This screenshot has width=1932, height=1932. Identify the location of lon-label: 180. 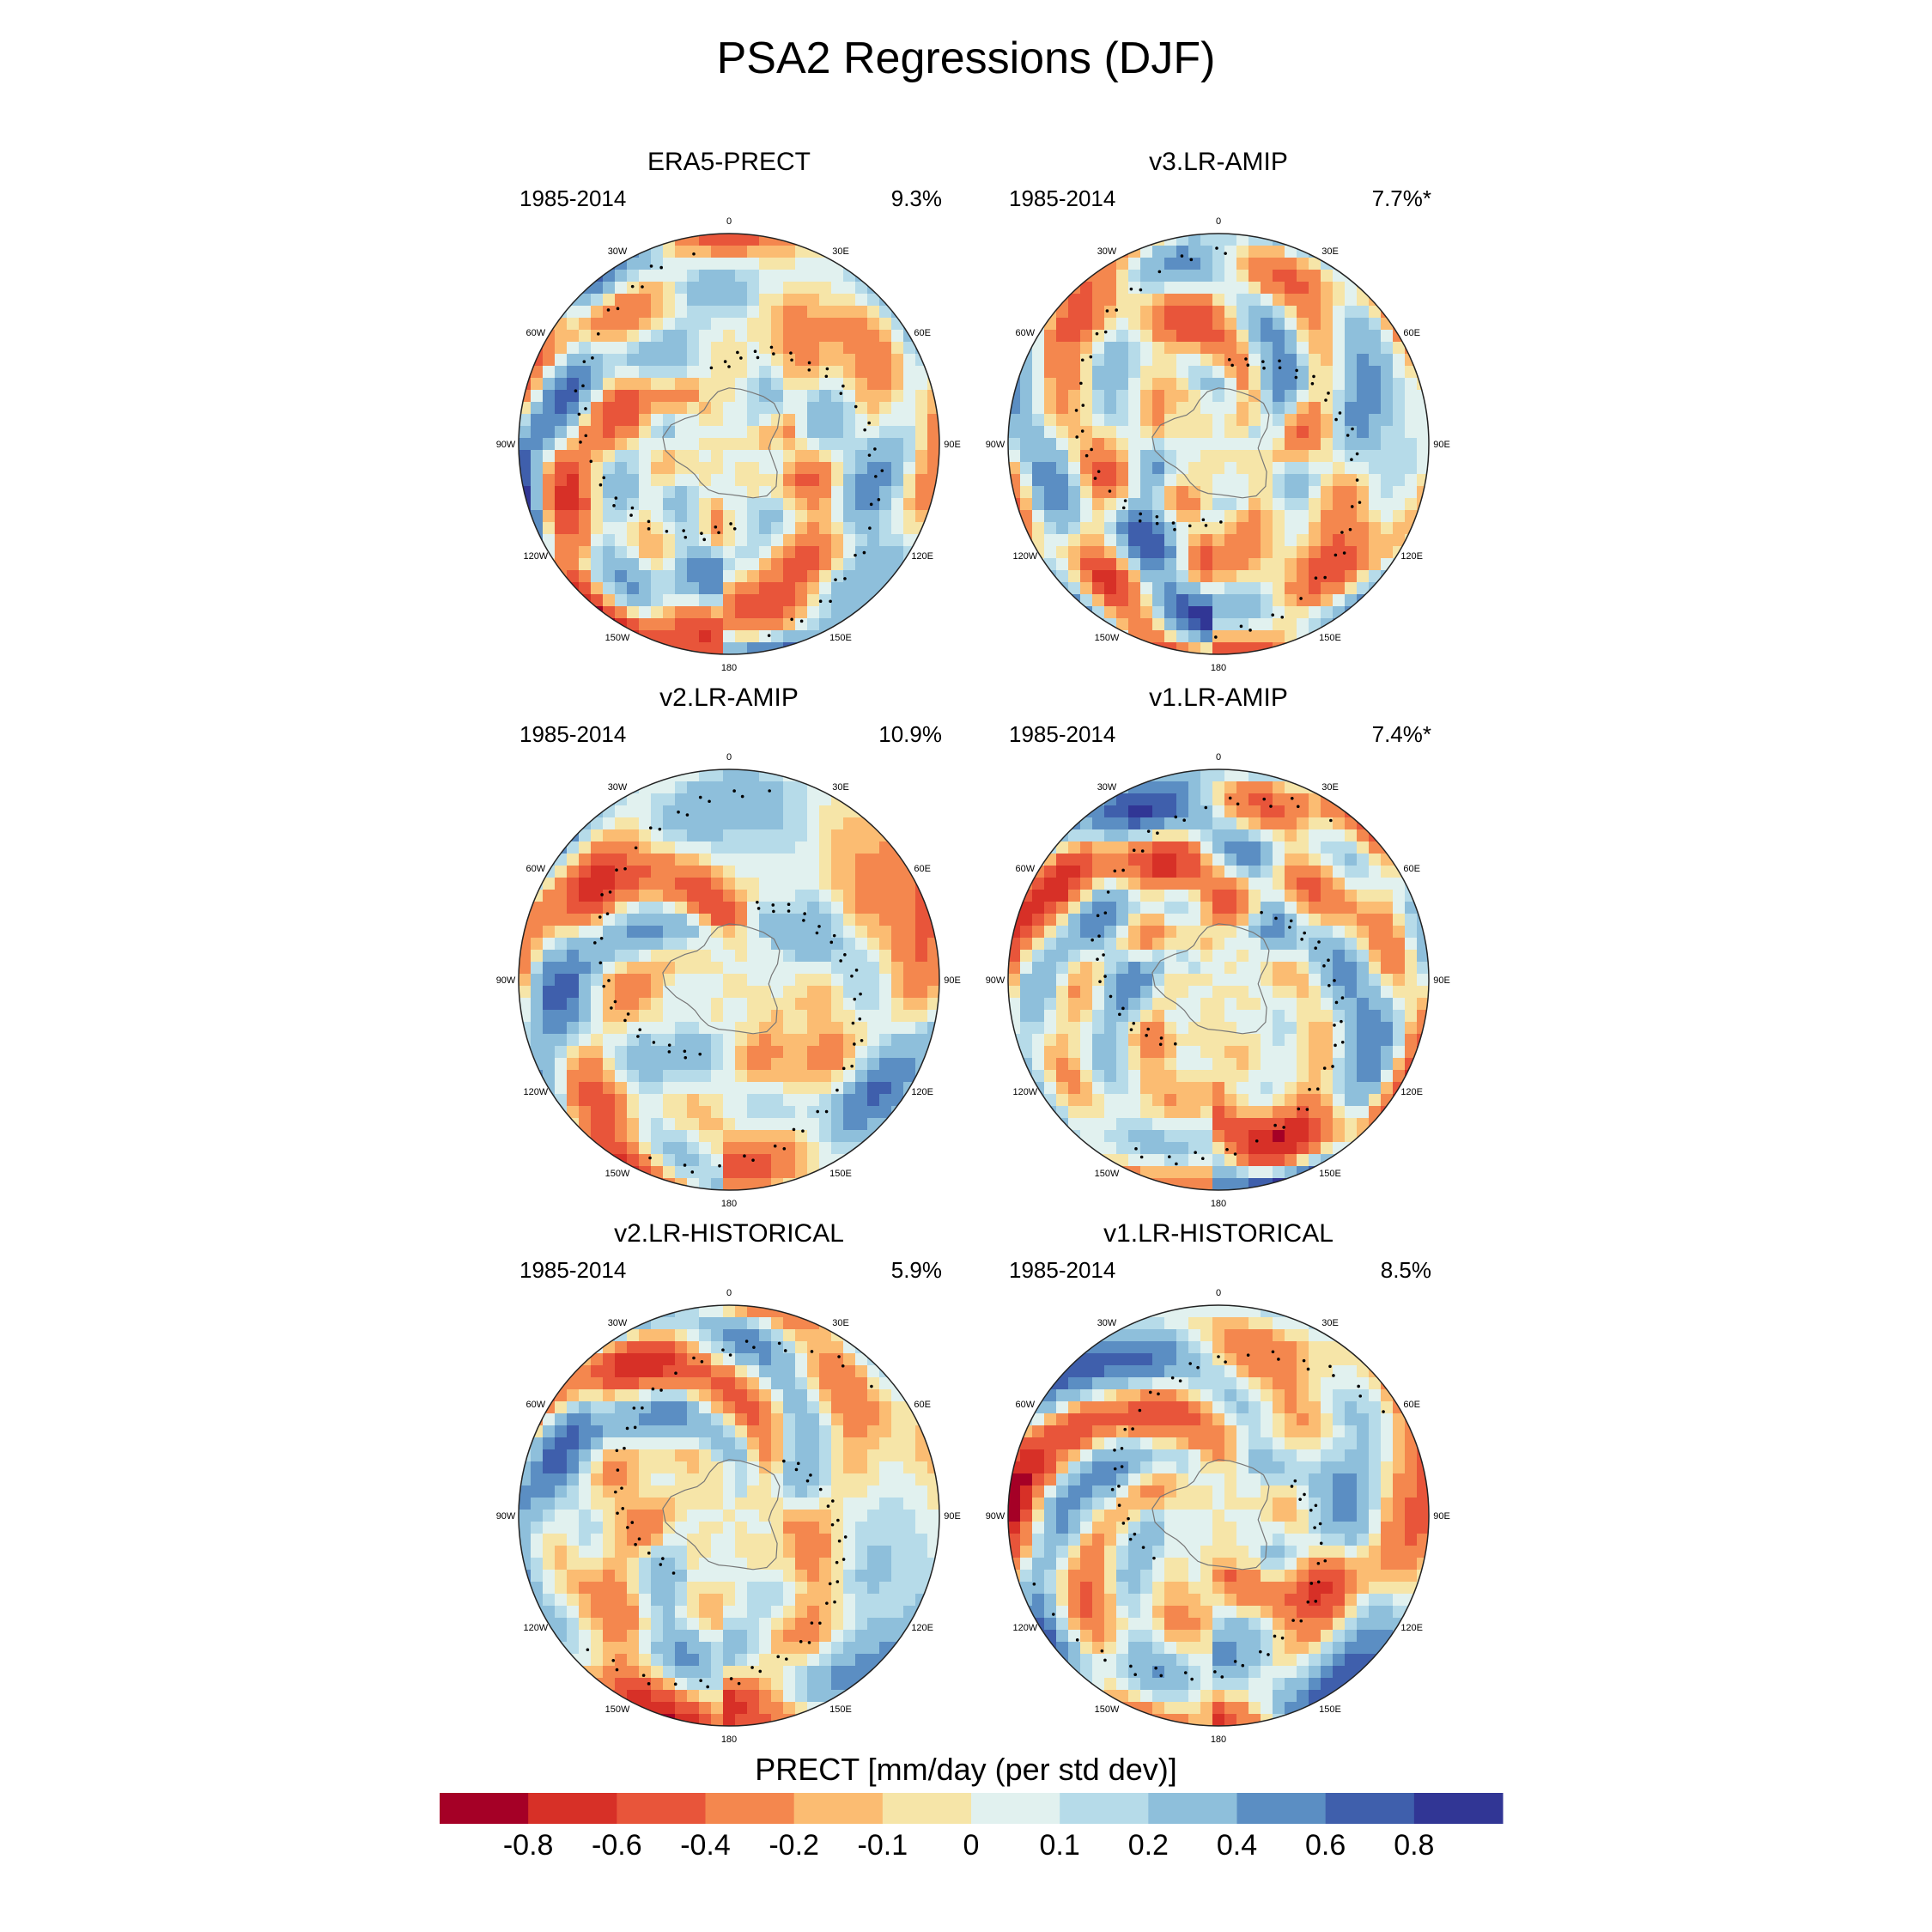
(729, 1204).